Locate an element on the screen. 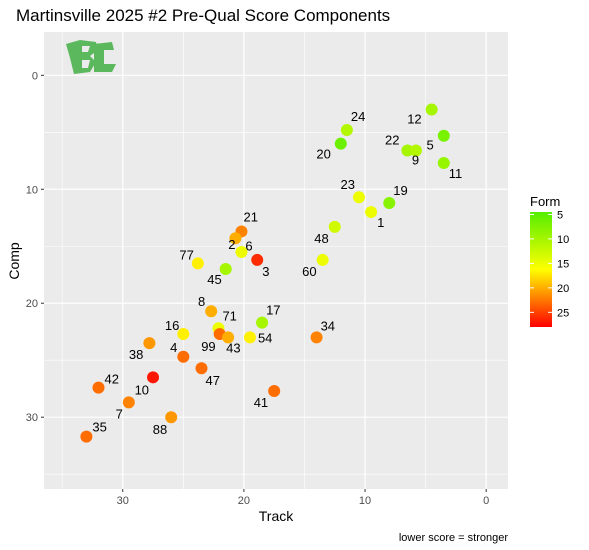 This screenshot has width=589, height=550. data-point-label: 60 is located at coordinates (309, 271).